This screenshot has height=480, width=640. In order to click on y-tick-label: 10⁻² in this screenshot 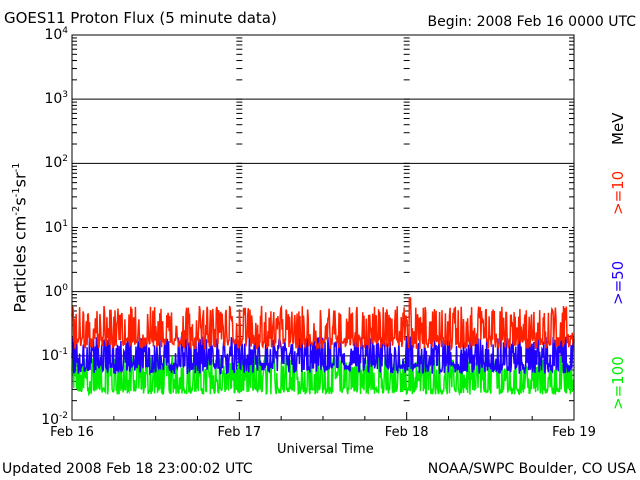, I will do `click(54, 419)`.